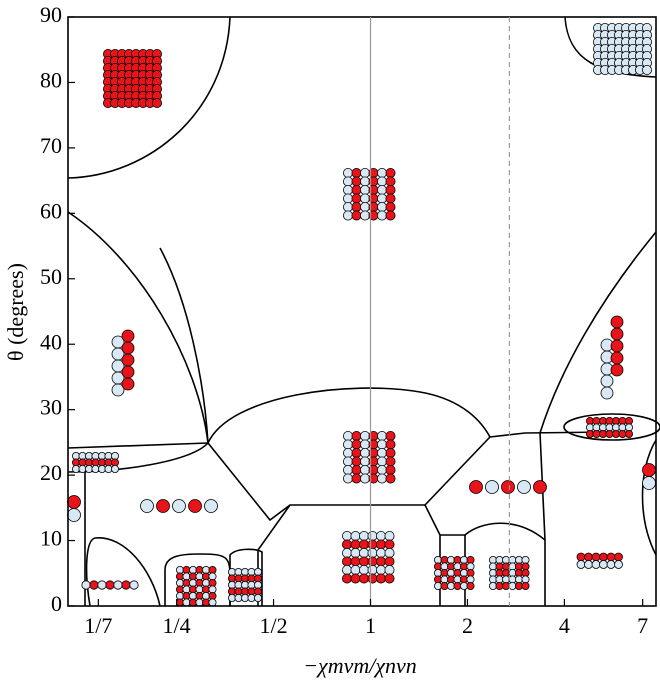 This screenshot has height=685, width=660. I want to click on x-tick-label: 4, so click(564, 625).